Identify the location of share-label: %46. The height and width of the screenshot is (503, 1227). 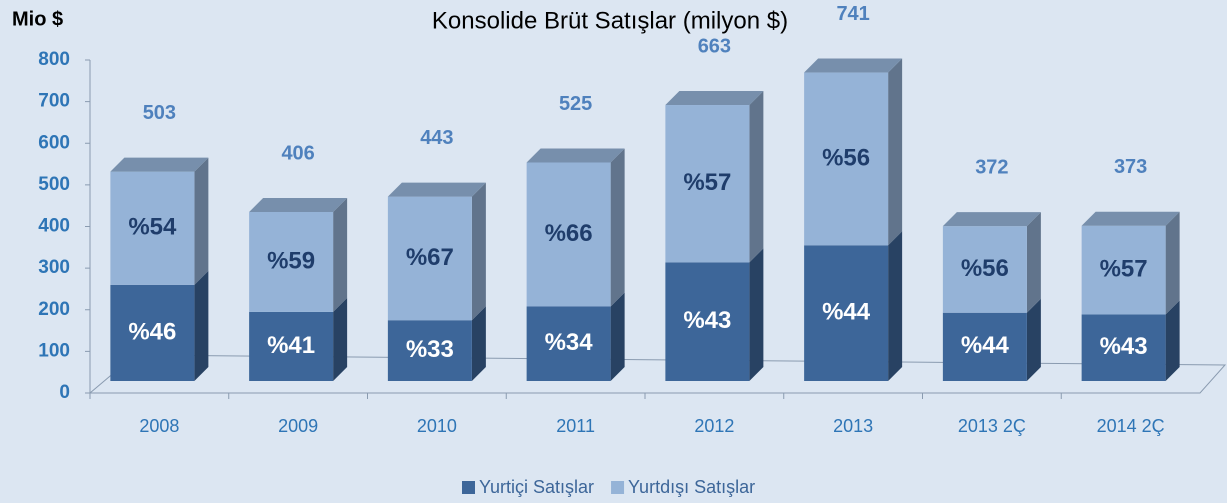
(152, 331).